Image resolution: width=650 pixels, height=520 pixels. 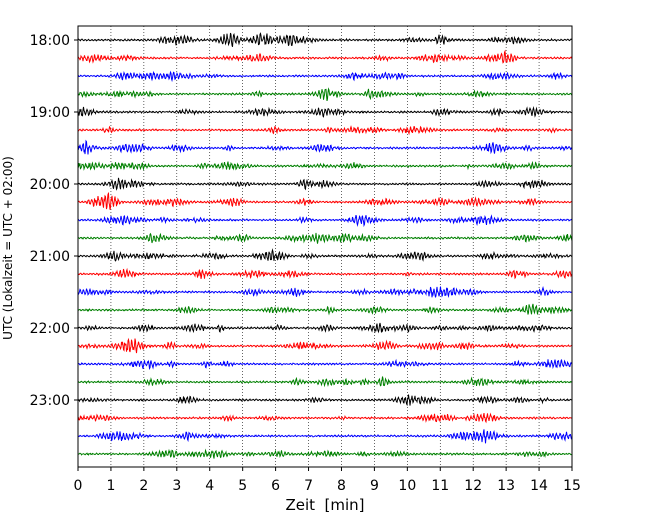 I want to click on y-tick-label: 19:00, so click(x=50, y=113).